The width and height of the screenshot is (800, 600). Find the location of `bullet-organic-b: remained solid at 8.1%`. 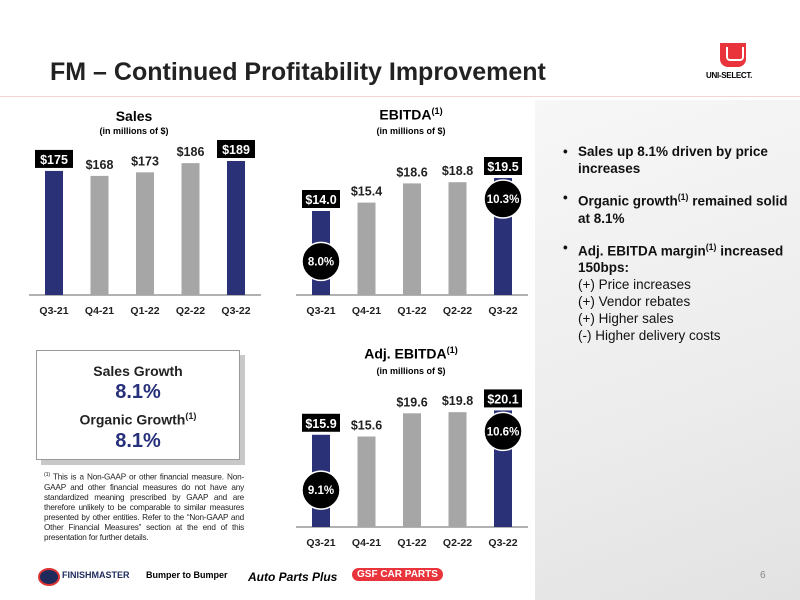

bullet-organic-b: remained solid at 8.1% is located at coordinates (683, 209).